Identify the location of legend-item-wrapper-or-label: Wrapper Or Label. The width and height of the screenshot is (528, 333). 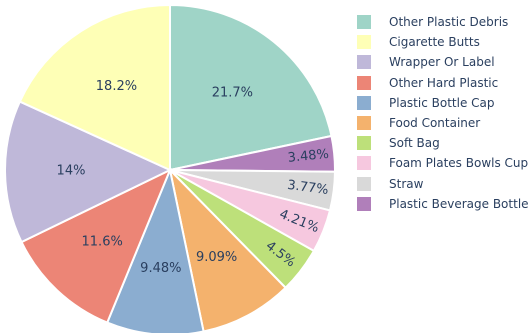
(442, 62).